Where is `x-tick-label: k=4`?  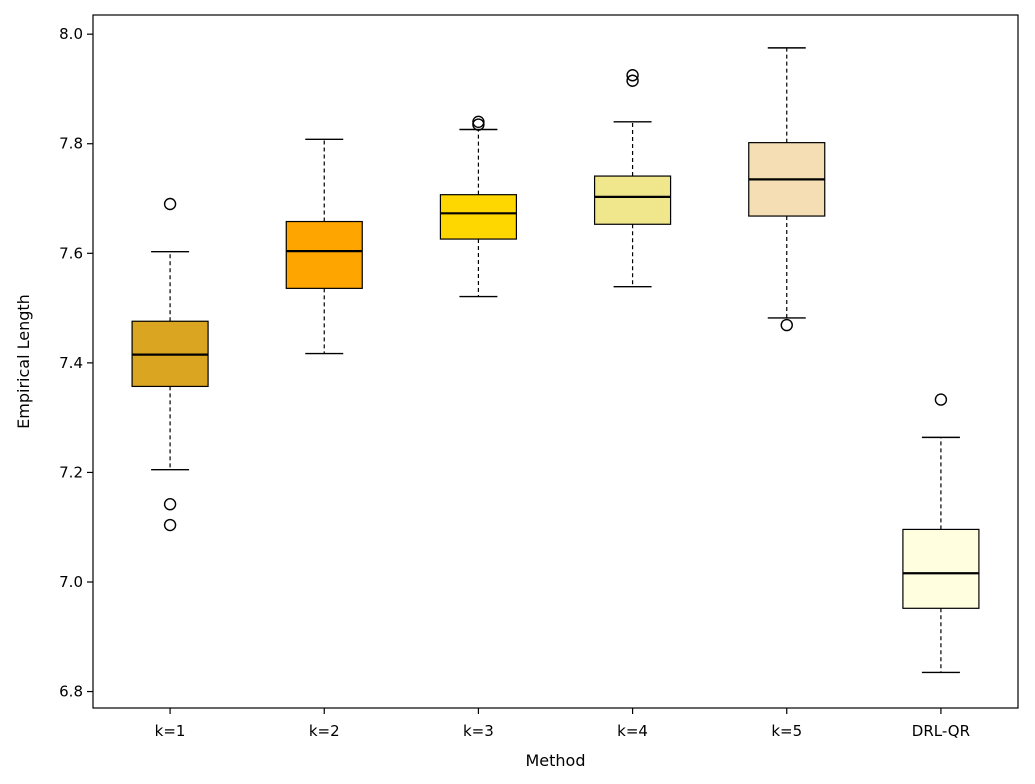
x-tick-label: k=4 is located at coordinates (632, 731).